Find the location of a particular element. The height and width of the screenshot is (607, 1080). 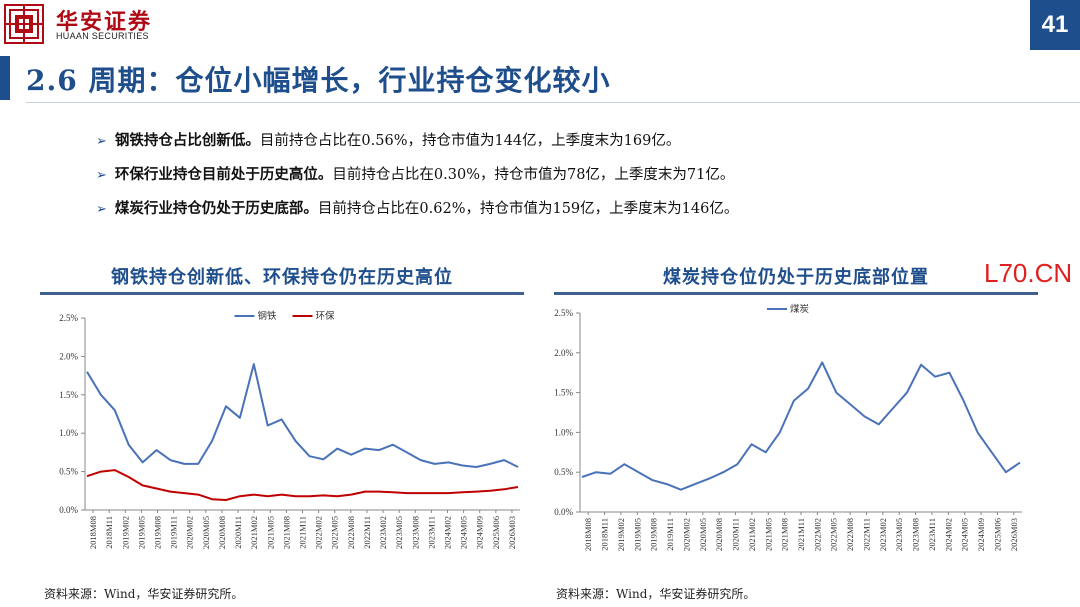

watermark: L70.CN is located at coordinates (1028, 273).